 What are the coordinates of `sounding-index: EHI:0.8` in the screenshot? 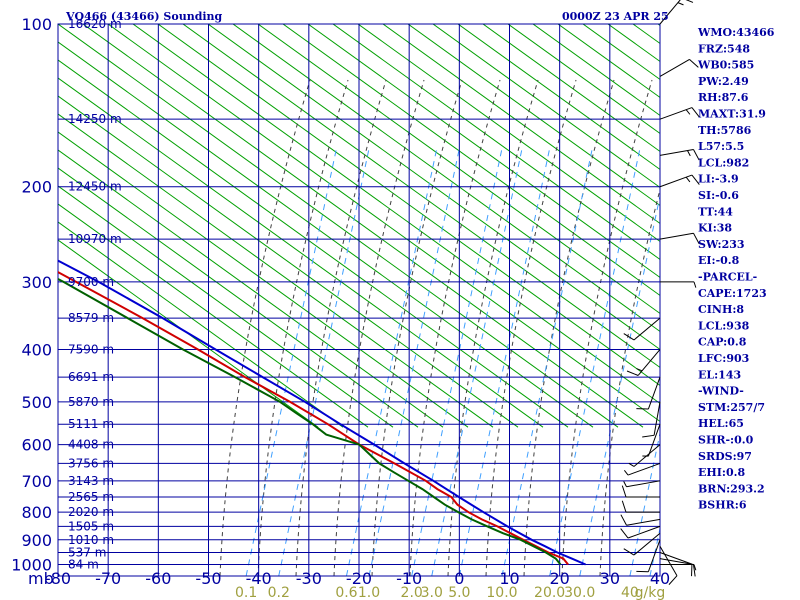 It's located at (721, 472).